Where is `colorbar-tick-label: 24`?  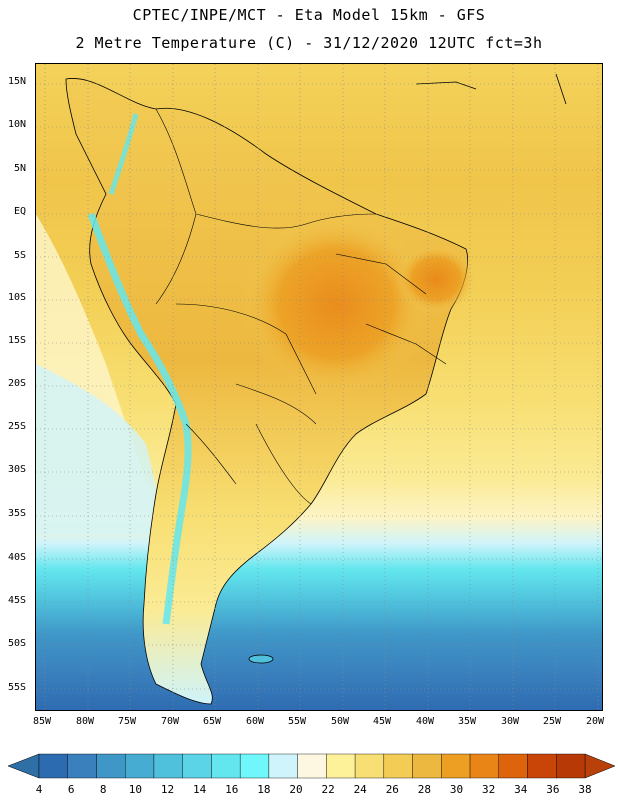
colorbar-tick-label: 24 is located at coordinates (360, 789).